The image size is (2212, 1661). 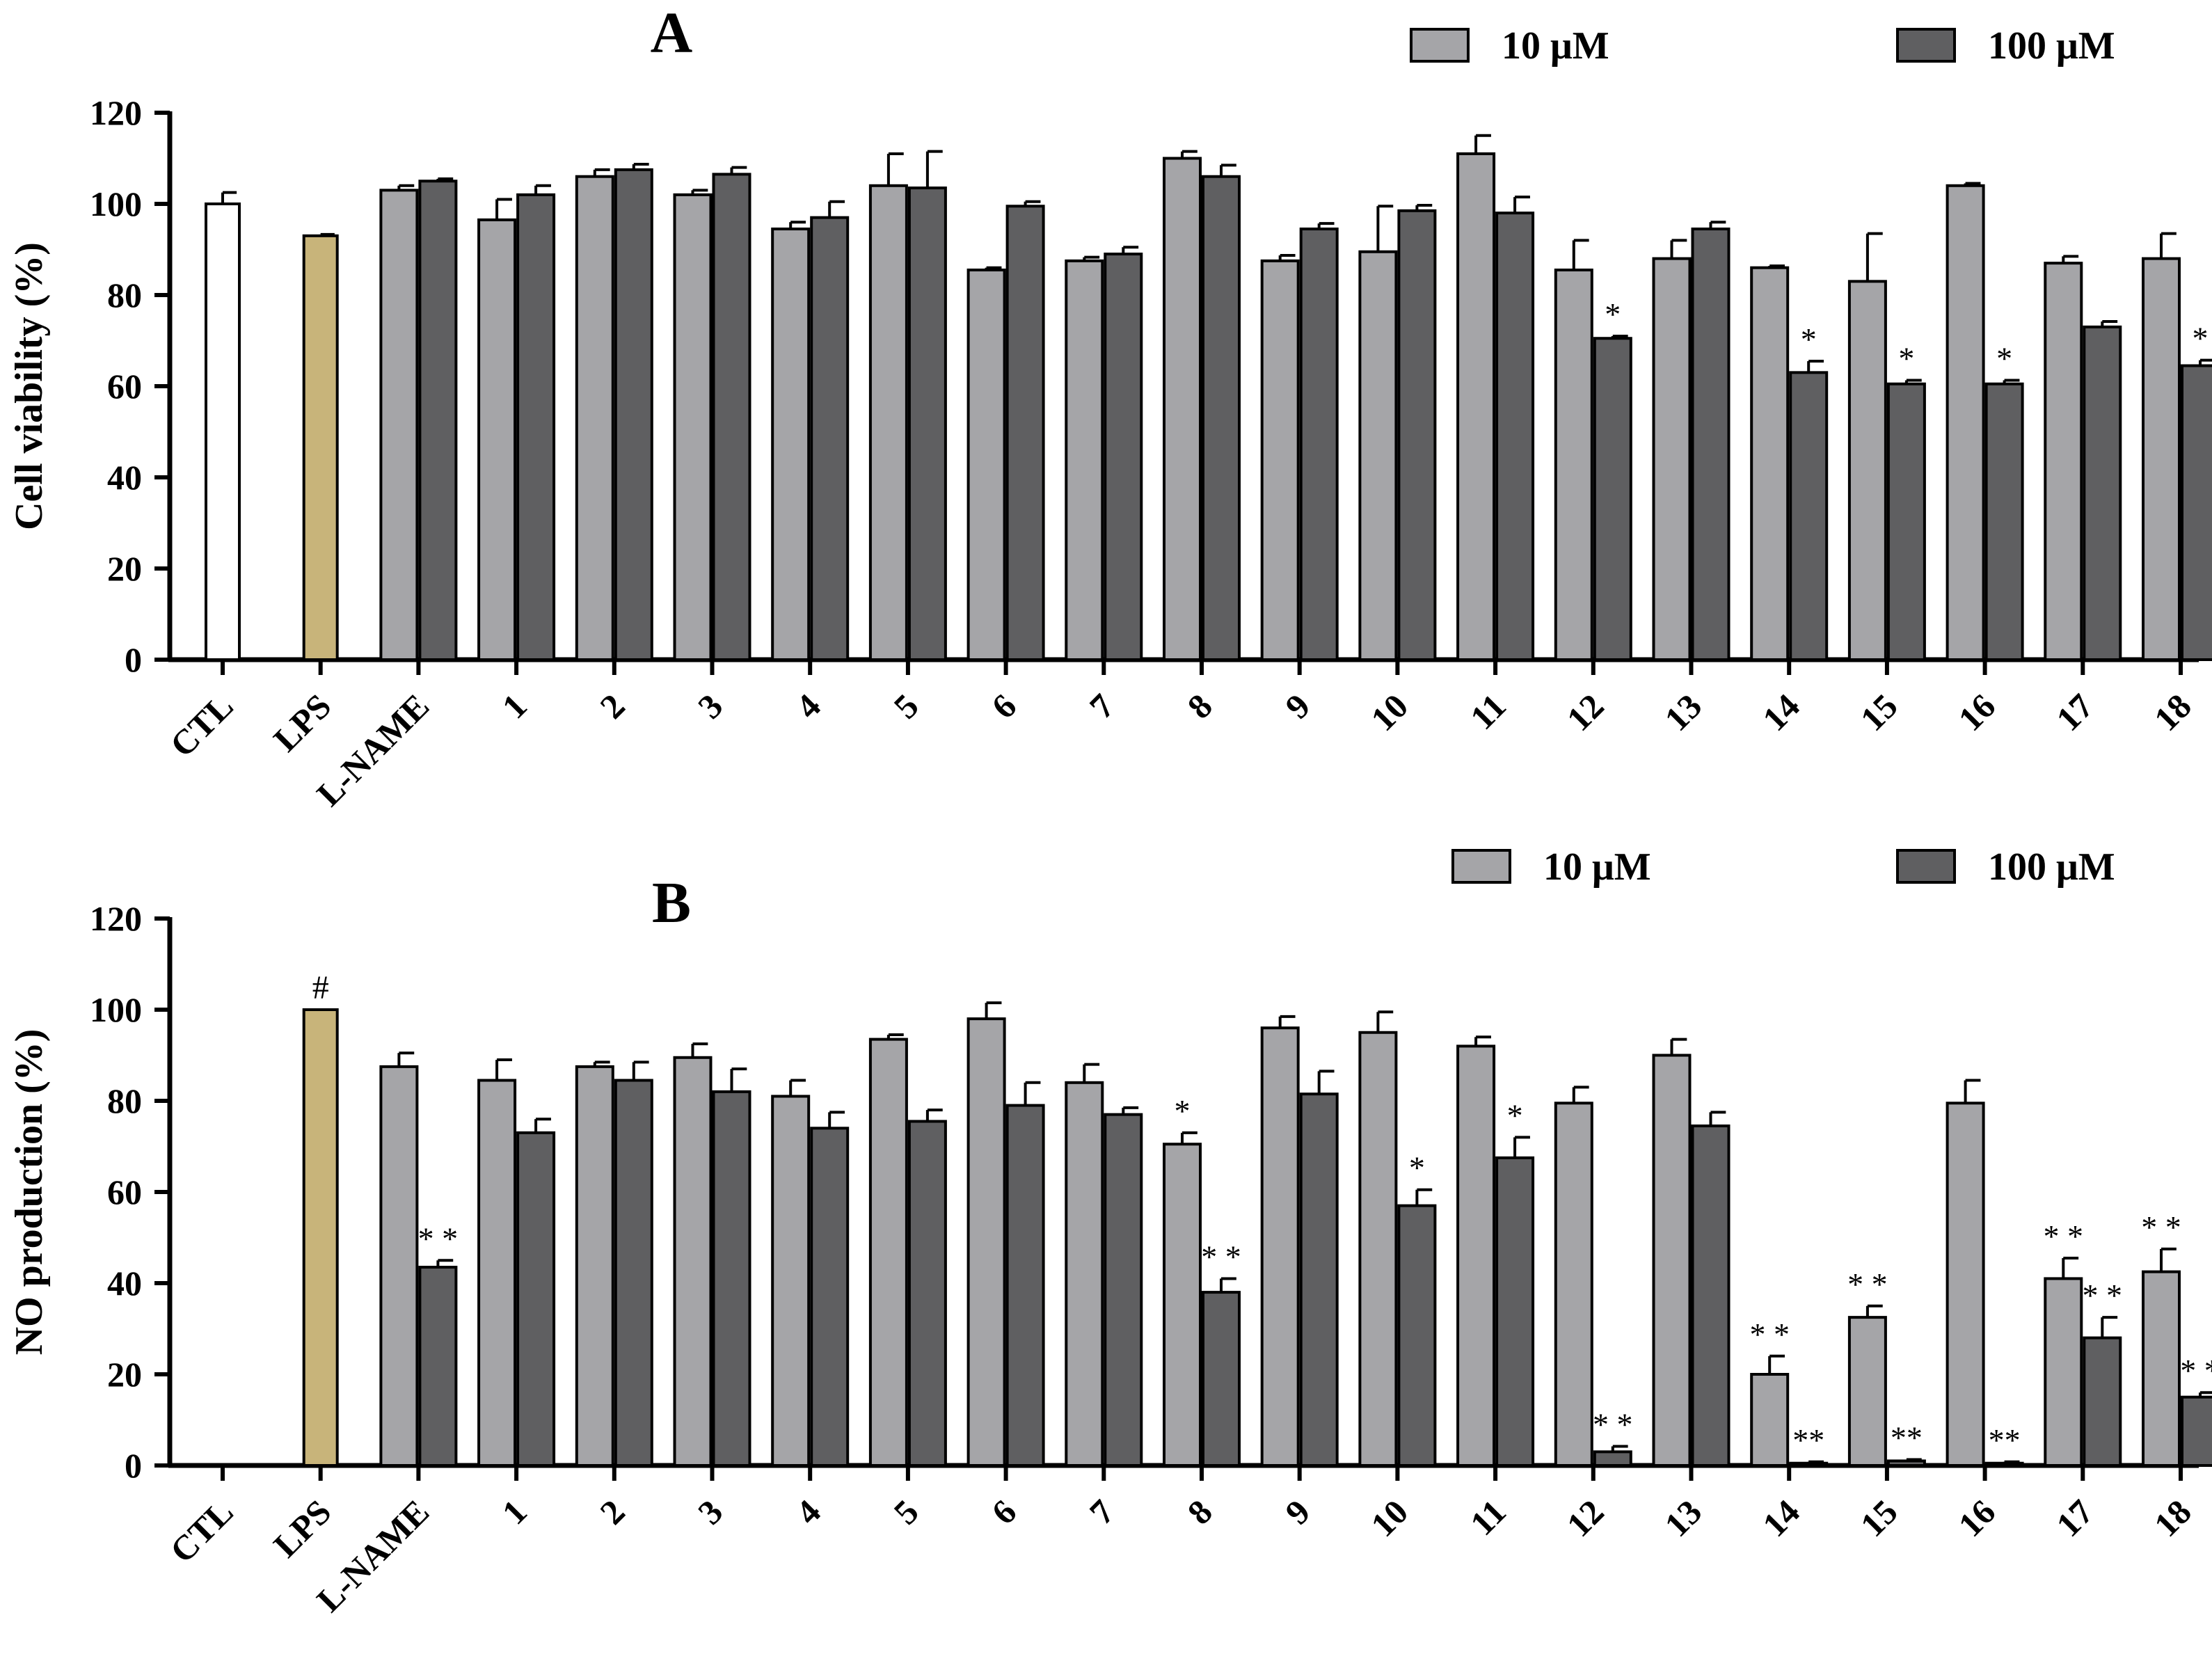 What do you see at coordinates (1867, 1284) in the screenshot?
I see `bar-15-10uM-significance: * *` at bounding box center [1867, 1284].